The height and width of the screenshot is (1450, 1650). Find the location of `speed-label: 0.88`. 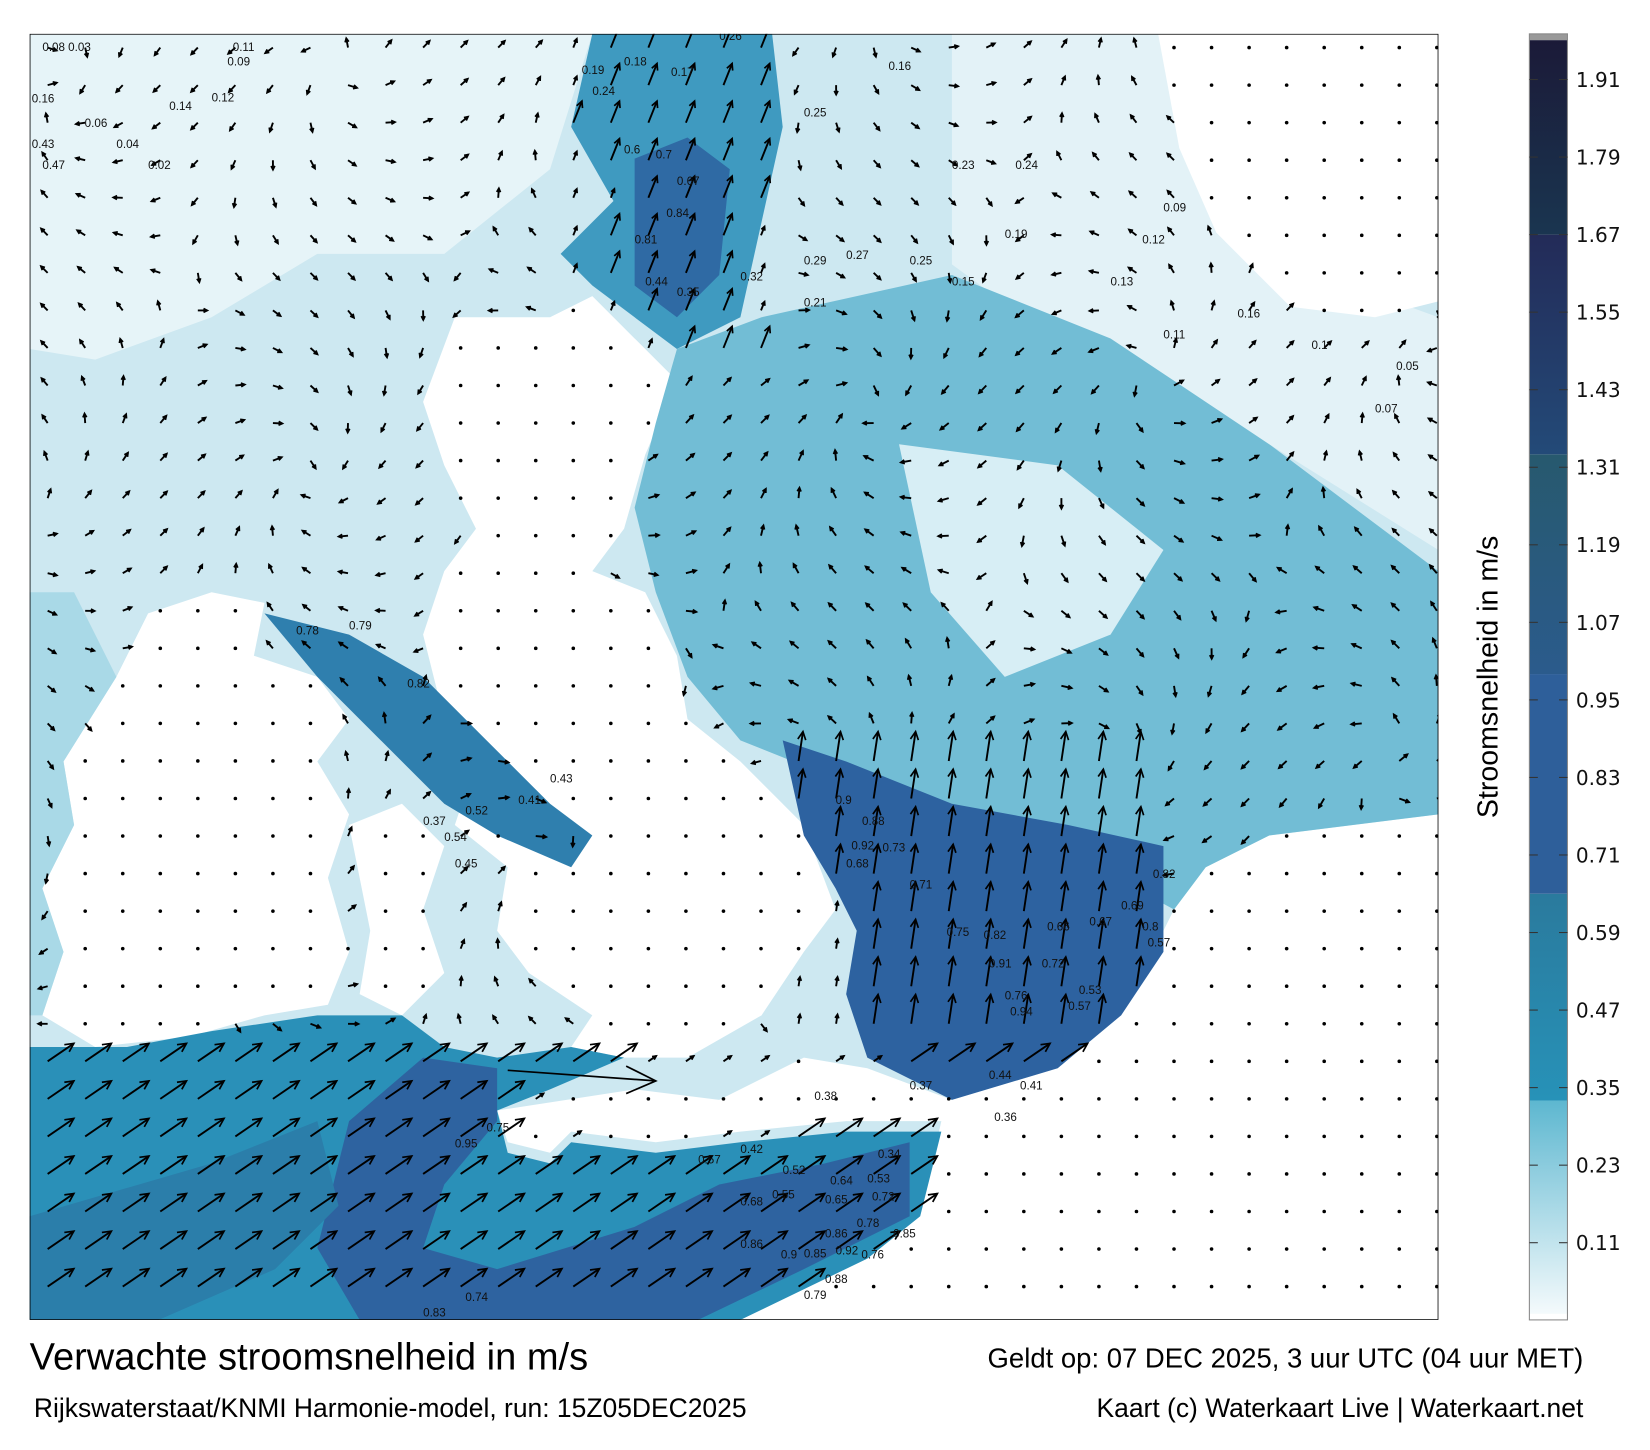

speed-label: 0.88 is located at coordinates (873, 821).